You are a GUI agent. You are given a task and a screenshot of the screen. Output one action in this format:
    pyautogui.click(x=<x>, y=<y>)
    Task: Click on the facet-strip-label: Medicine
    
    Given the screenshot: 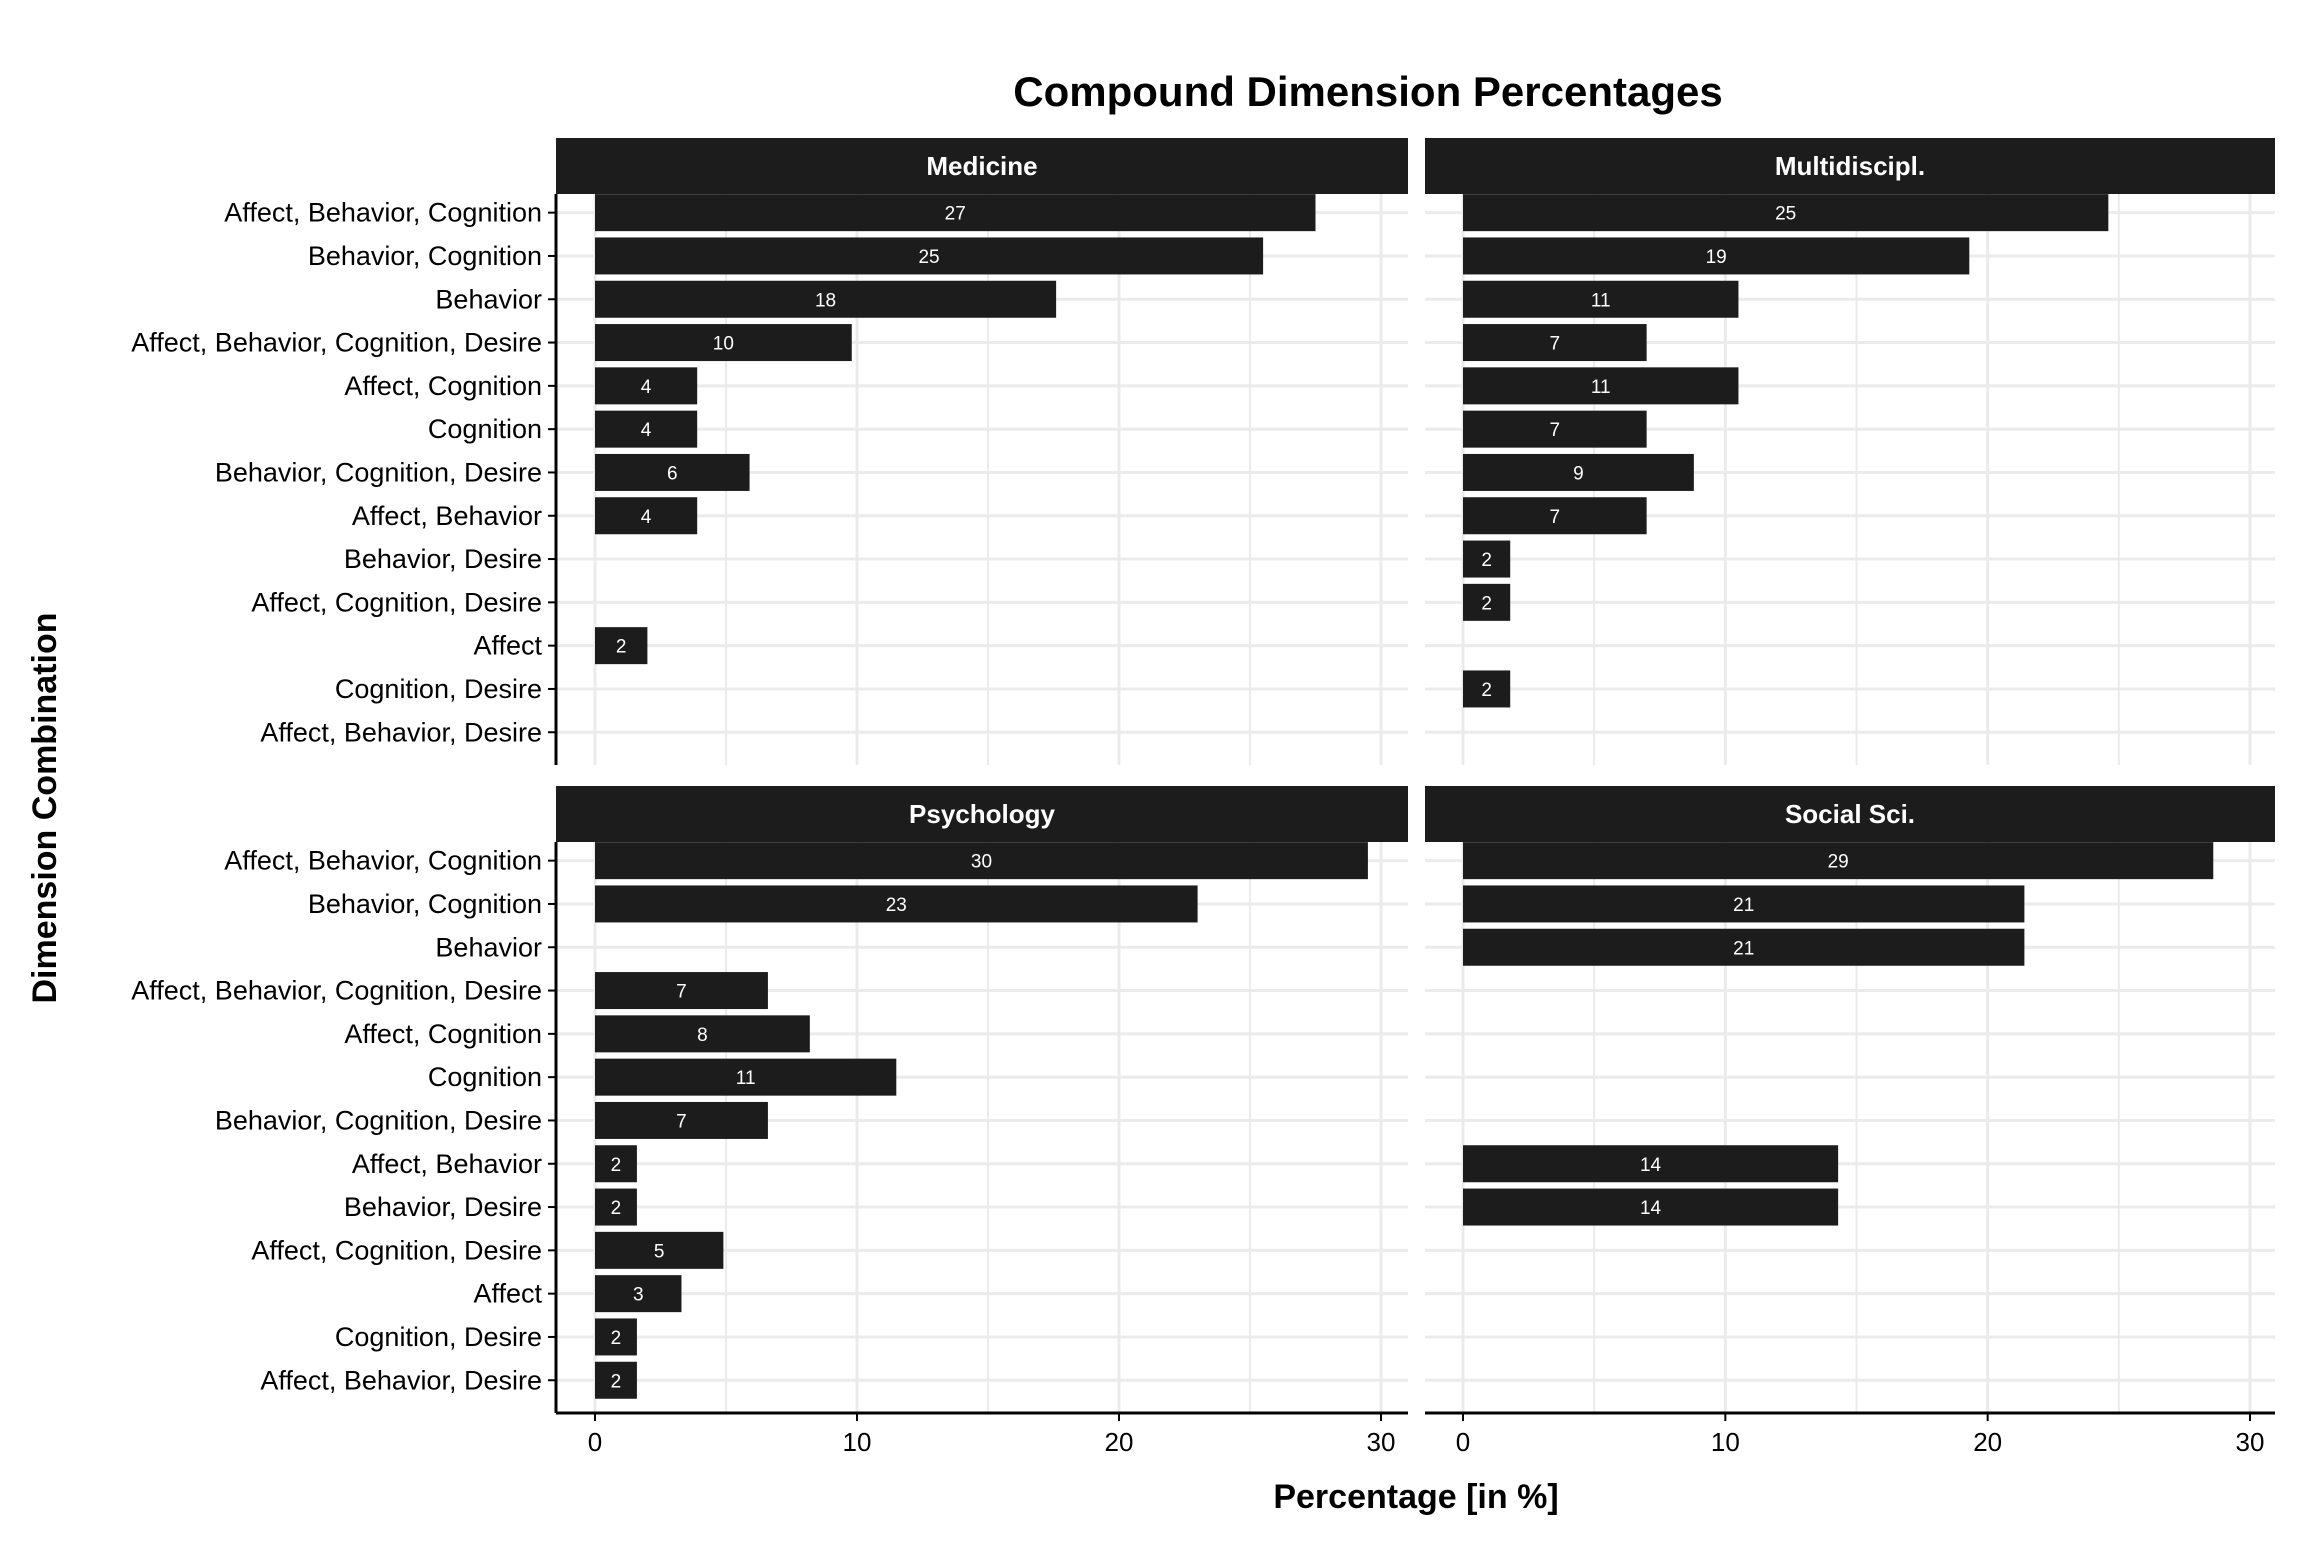 What is the action you would take?
    pyautogui.click(x=981, y=166)
    